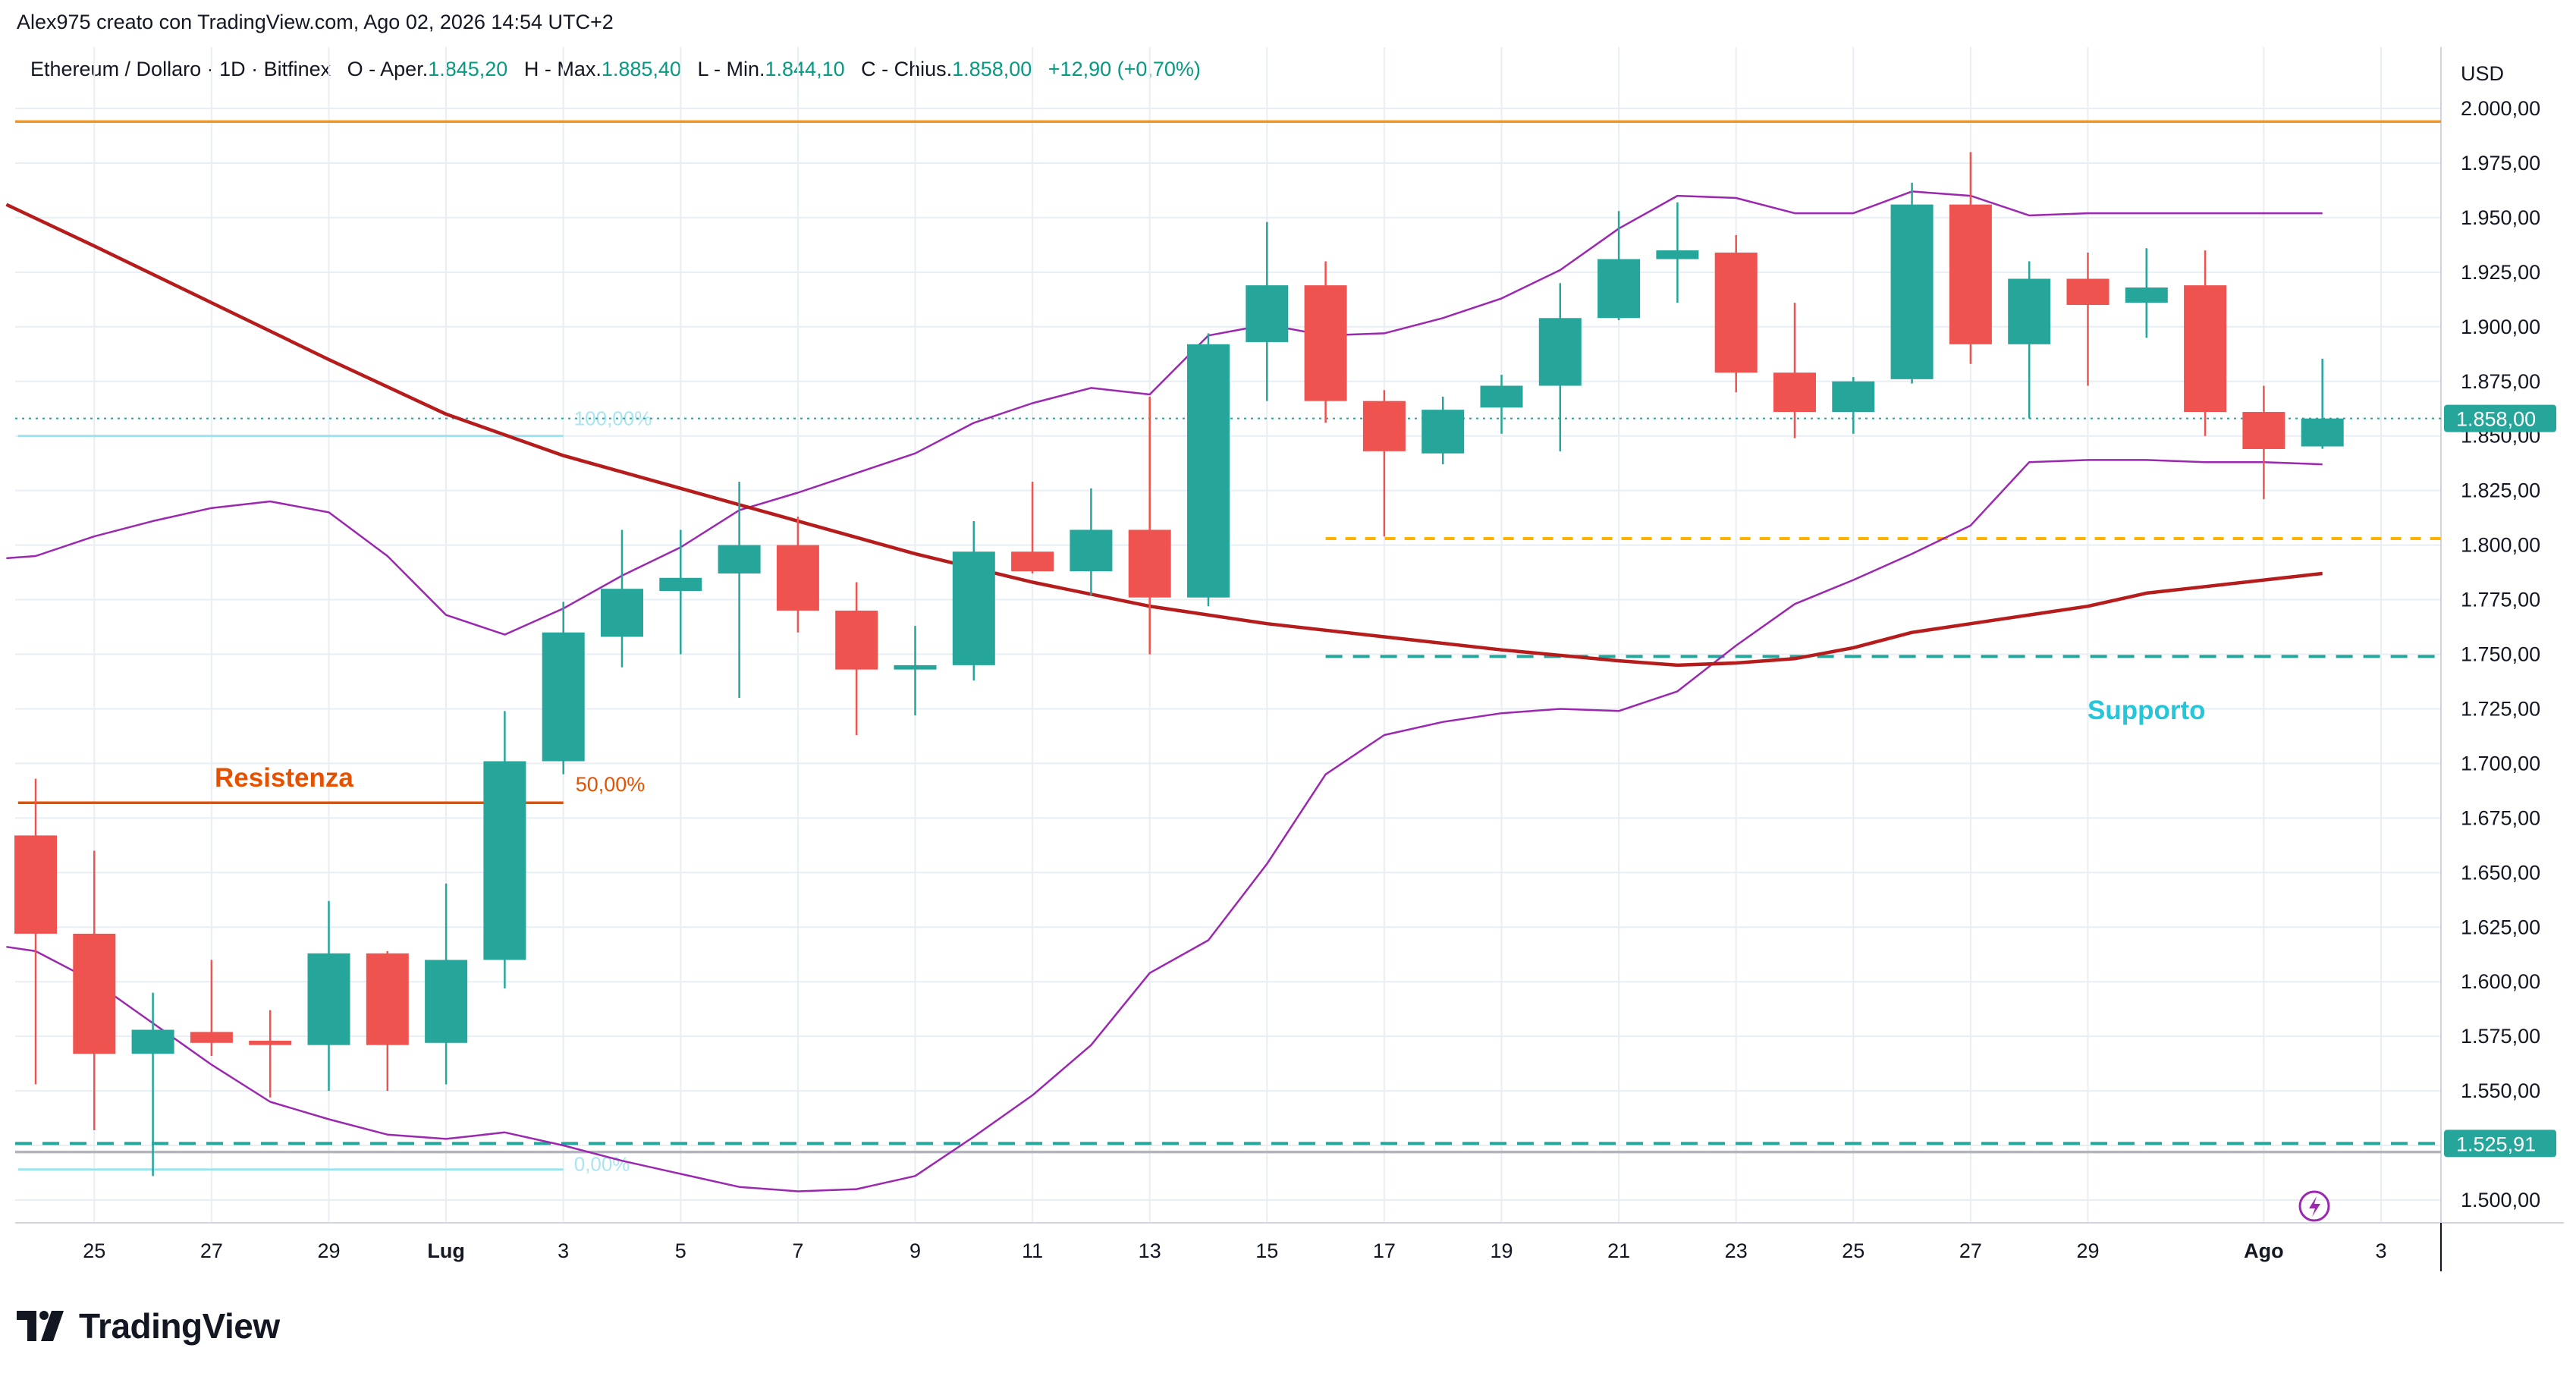  I want to click on change-value: +12,90 (+0,70%), so click(1124, 69).